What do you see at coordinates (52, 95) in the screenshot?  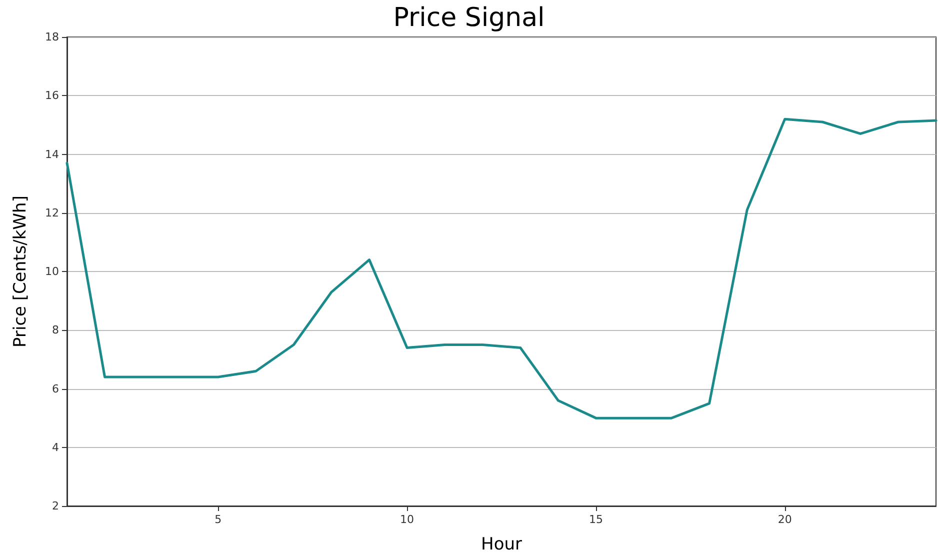 I see `y-tick-label: 16` at bounding box center [52, 95].